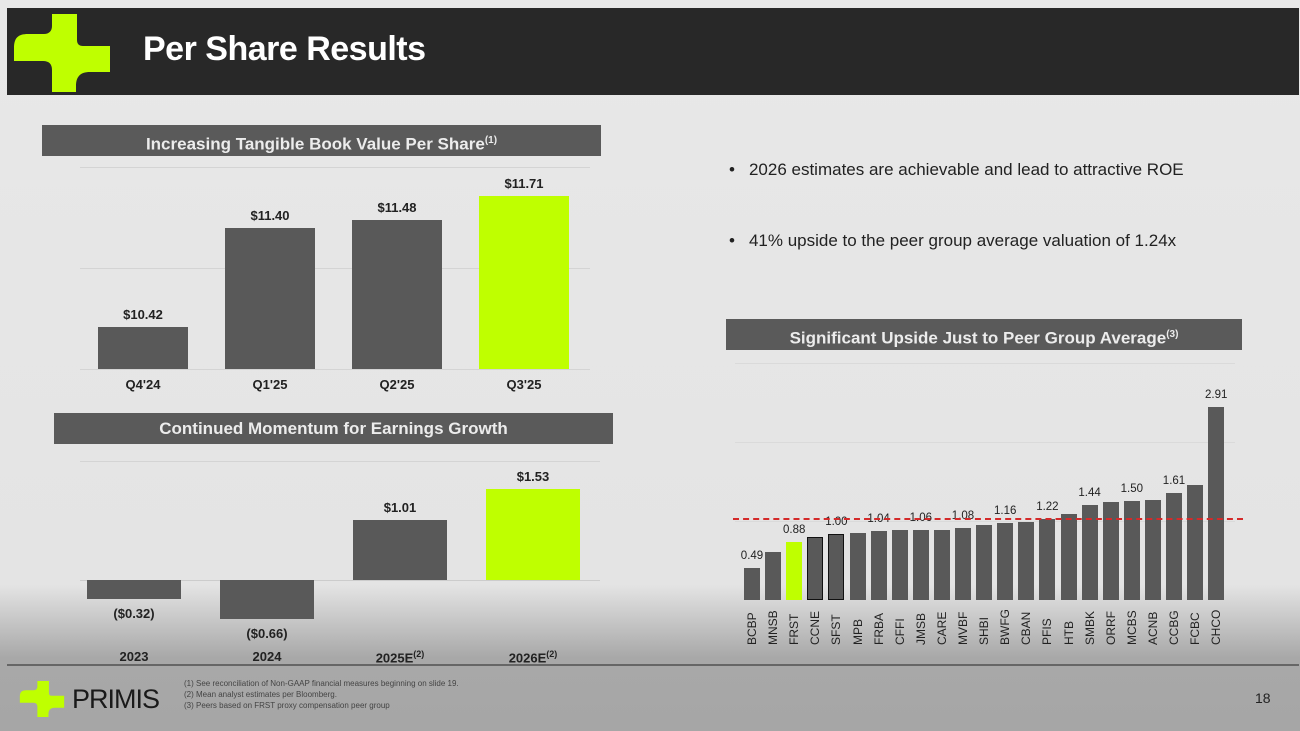 This screenshot has height=731, width=1300. Describe the element at coordinates (400, 657) in the screenshot. I see `x-tick-label: 2025E(2)` at that location.